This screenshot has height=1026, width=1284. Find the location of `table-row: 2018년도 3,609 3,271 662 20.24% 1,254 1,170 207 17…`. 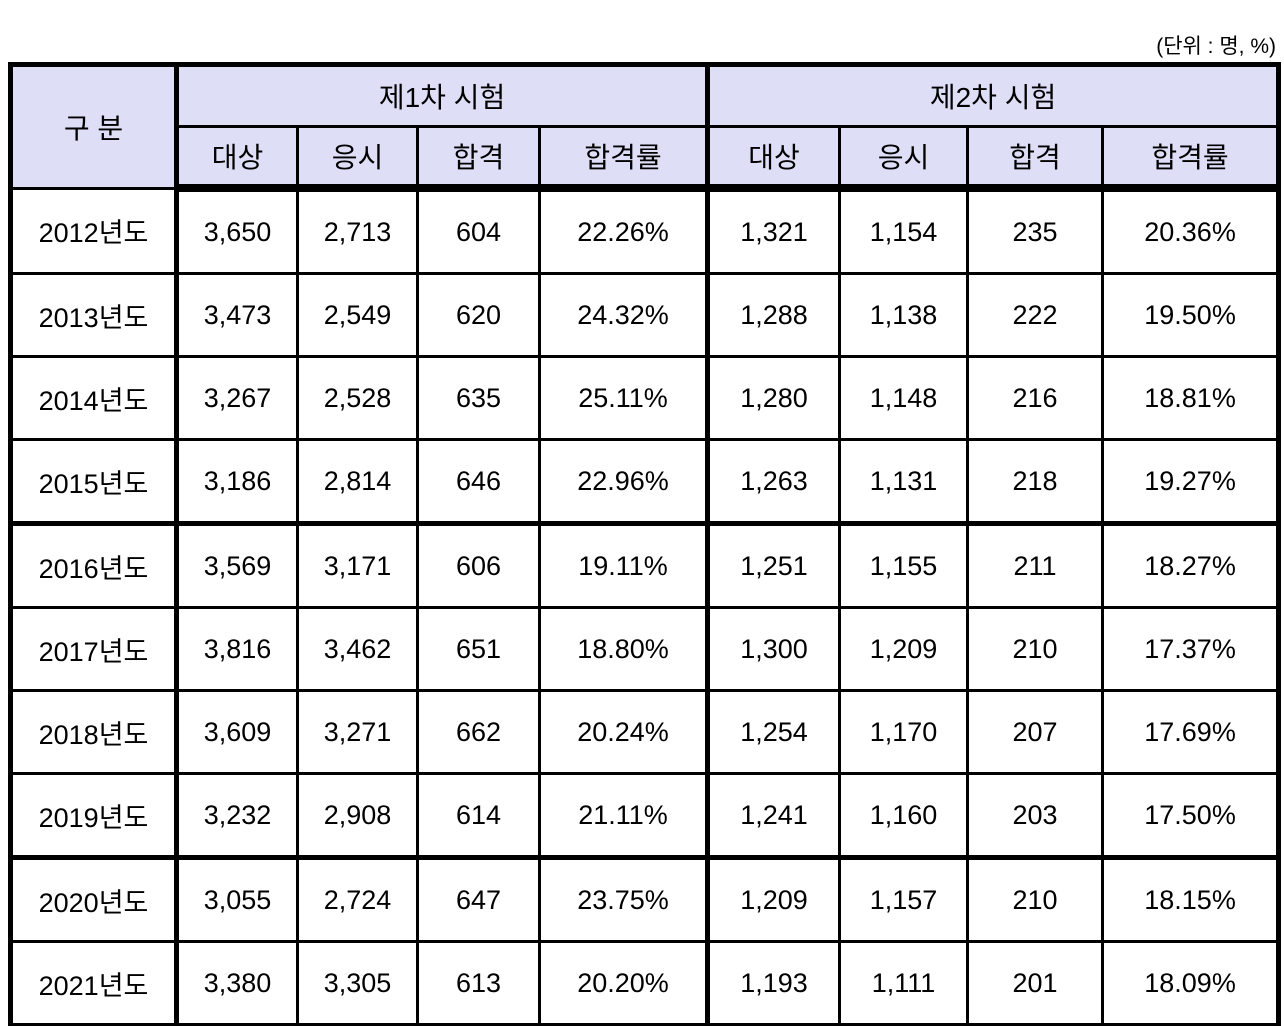

table-row: 2018년도 3,609 3,271 662 20.24% 1,254 1,170 207 17… is located at coordinates (645, 732).